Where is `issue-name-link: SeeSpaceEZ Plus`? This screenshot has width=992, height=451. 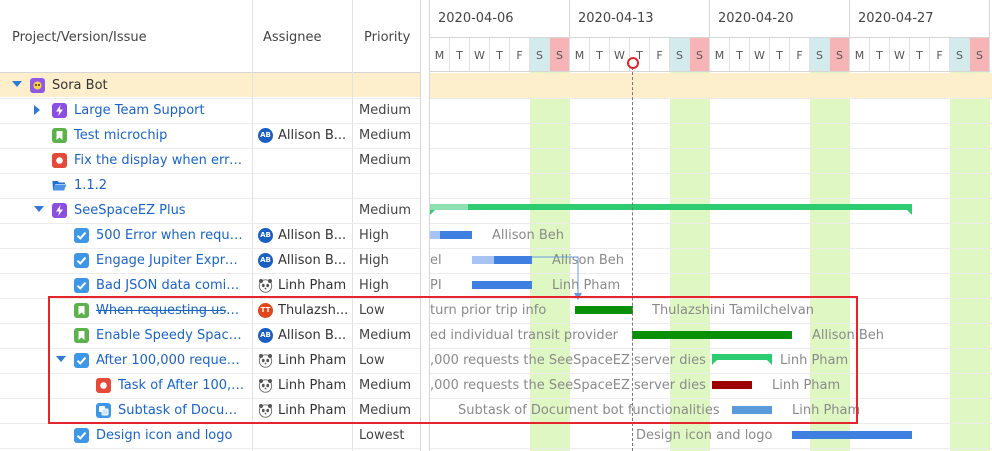
issue-name-link: SeeSpaceEZ Plus is located at coordinates (130, 210).